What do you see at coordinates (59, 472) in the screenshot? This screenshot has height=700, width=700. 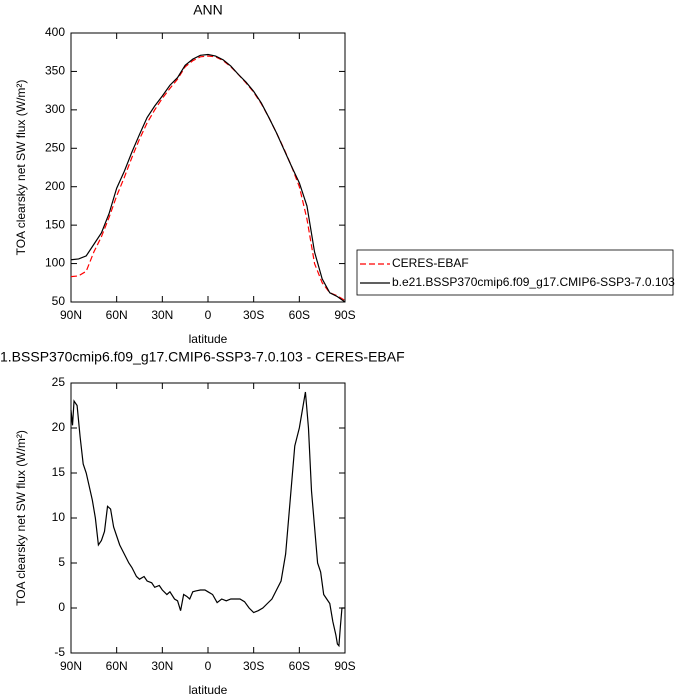 I see `y-tick-label: 15` at bounding box center [59, 472].